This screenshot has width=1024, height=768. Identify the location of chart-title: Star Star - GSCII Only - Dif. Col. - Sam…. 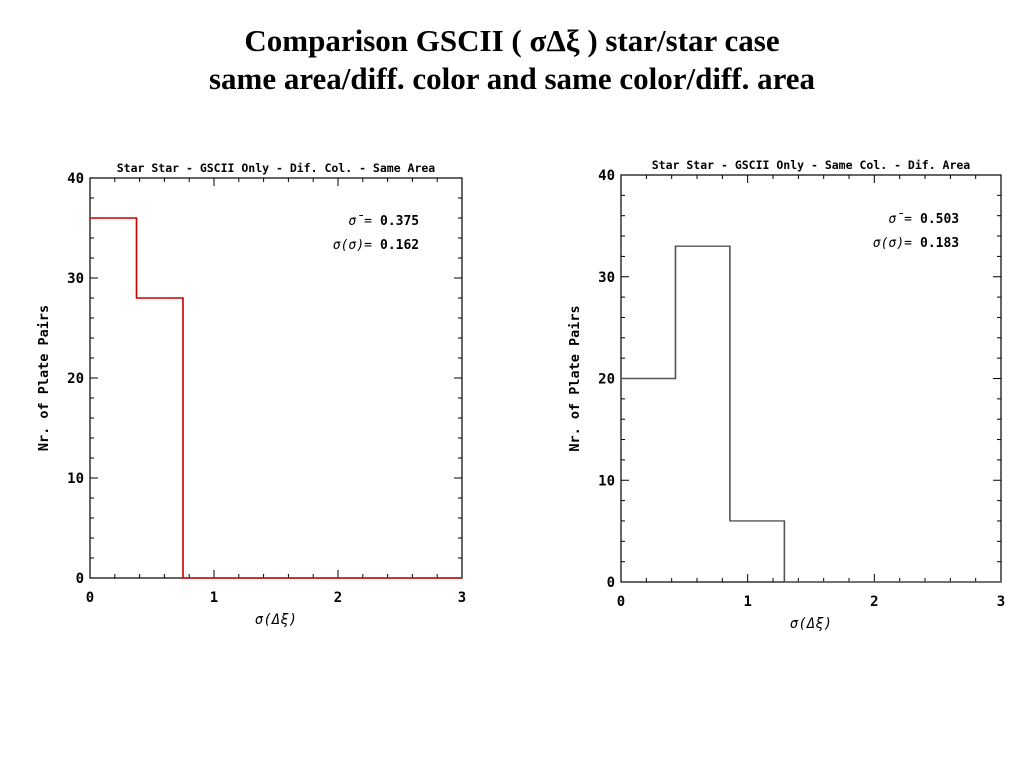
(276, 168).